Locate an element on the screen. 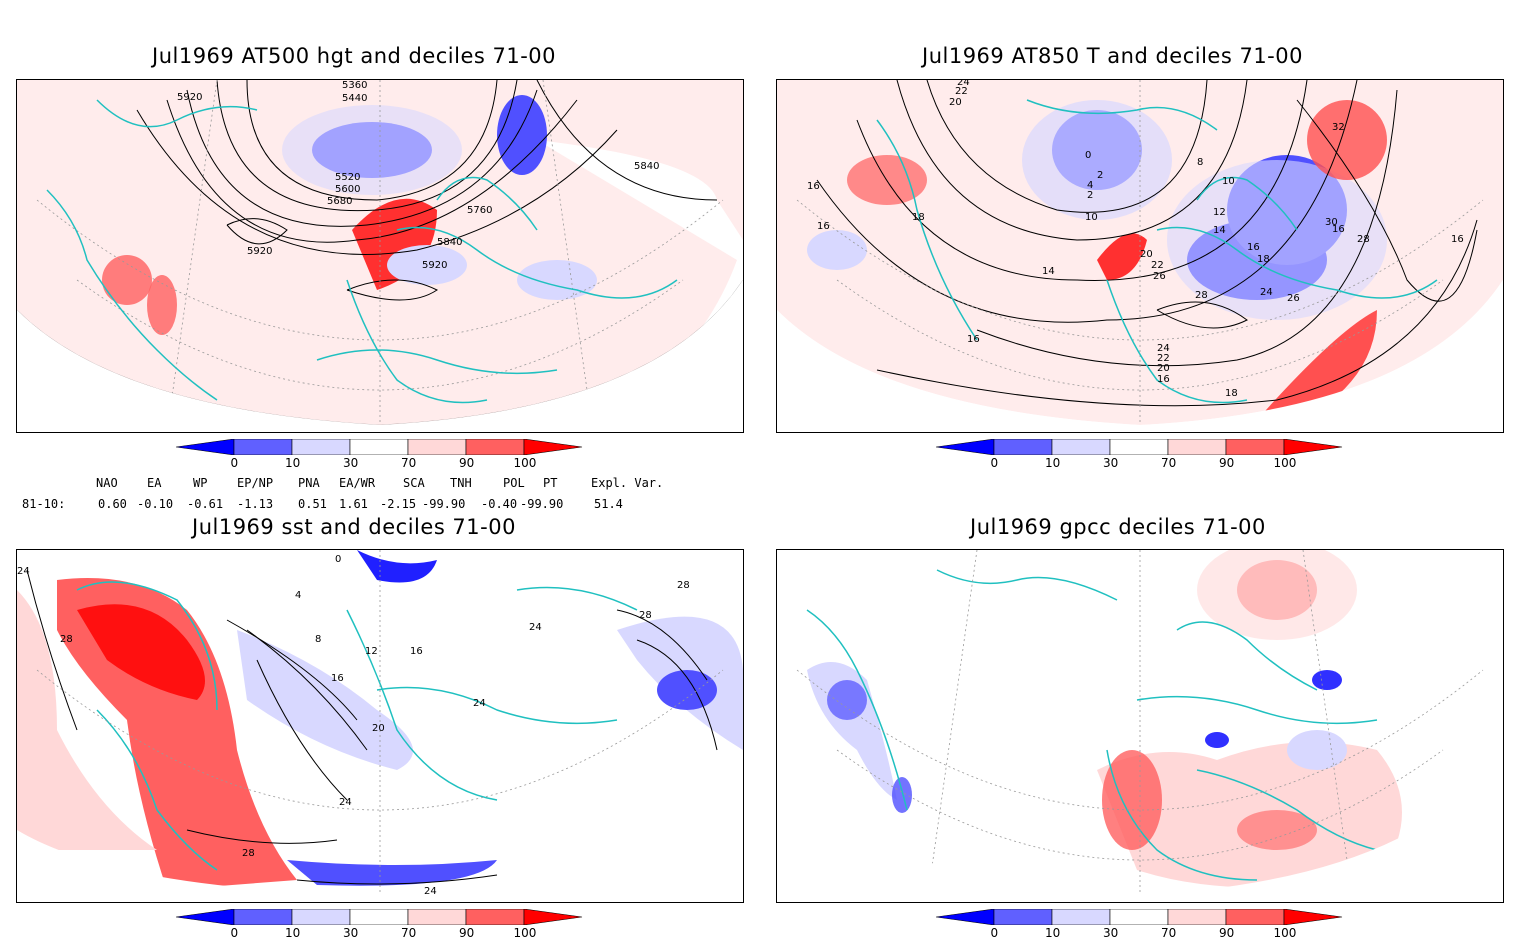  index-value: 51.4 is located at coordinates (608, 504).